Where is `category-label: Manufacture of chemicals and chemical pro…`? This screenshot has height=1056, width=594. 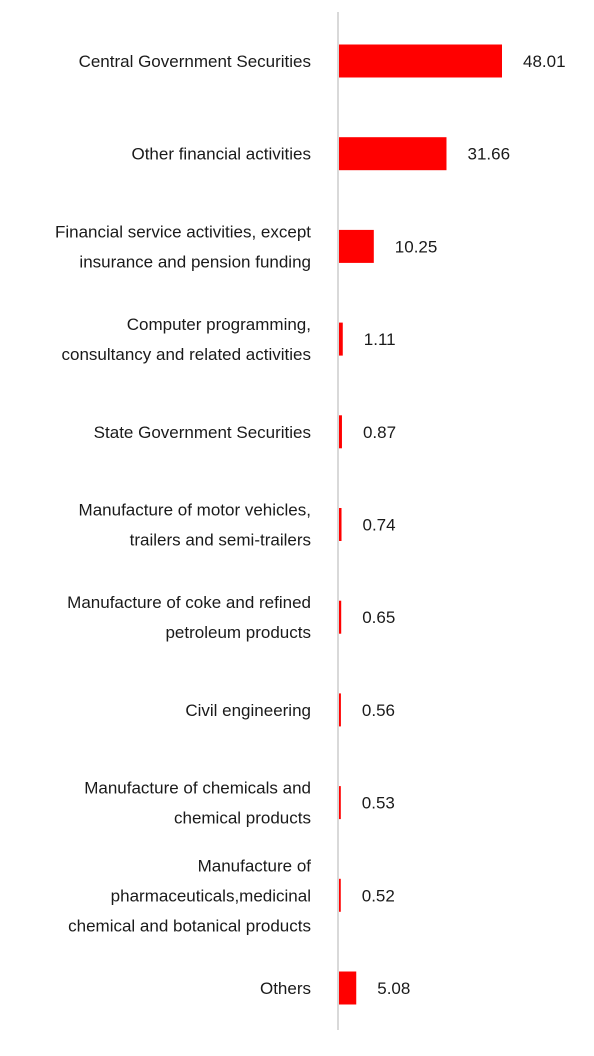 category-label: Manufacture of chemicals and chemical pro… is located at coordinates (197, 803).